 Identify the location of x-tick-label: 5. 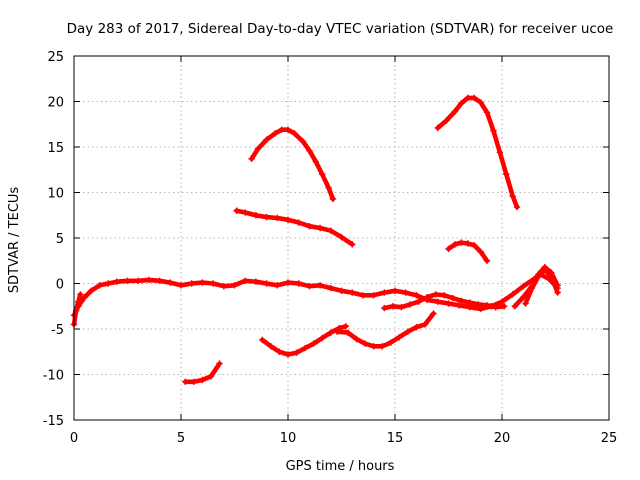
(181, 438).